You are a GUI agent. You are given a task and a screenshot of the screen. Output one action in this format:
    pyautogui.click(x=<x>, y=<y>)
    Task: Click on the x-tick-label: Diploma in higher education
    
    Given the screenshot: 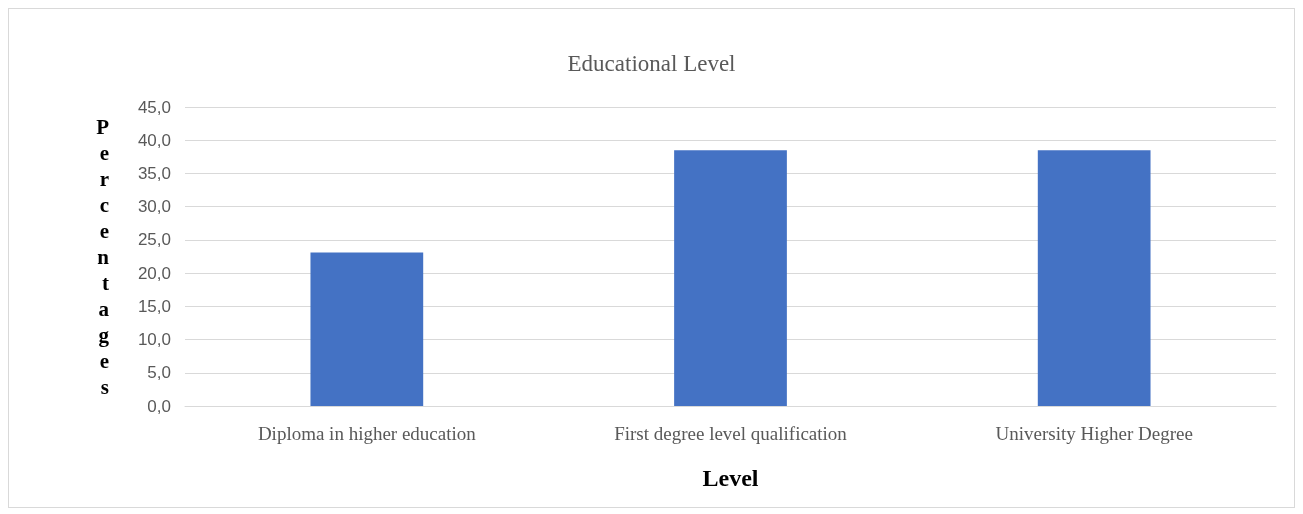 What is the action you would take?
    pyautogui.click(x=367, y=433)
    